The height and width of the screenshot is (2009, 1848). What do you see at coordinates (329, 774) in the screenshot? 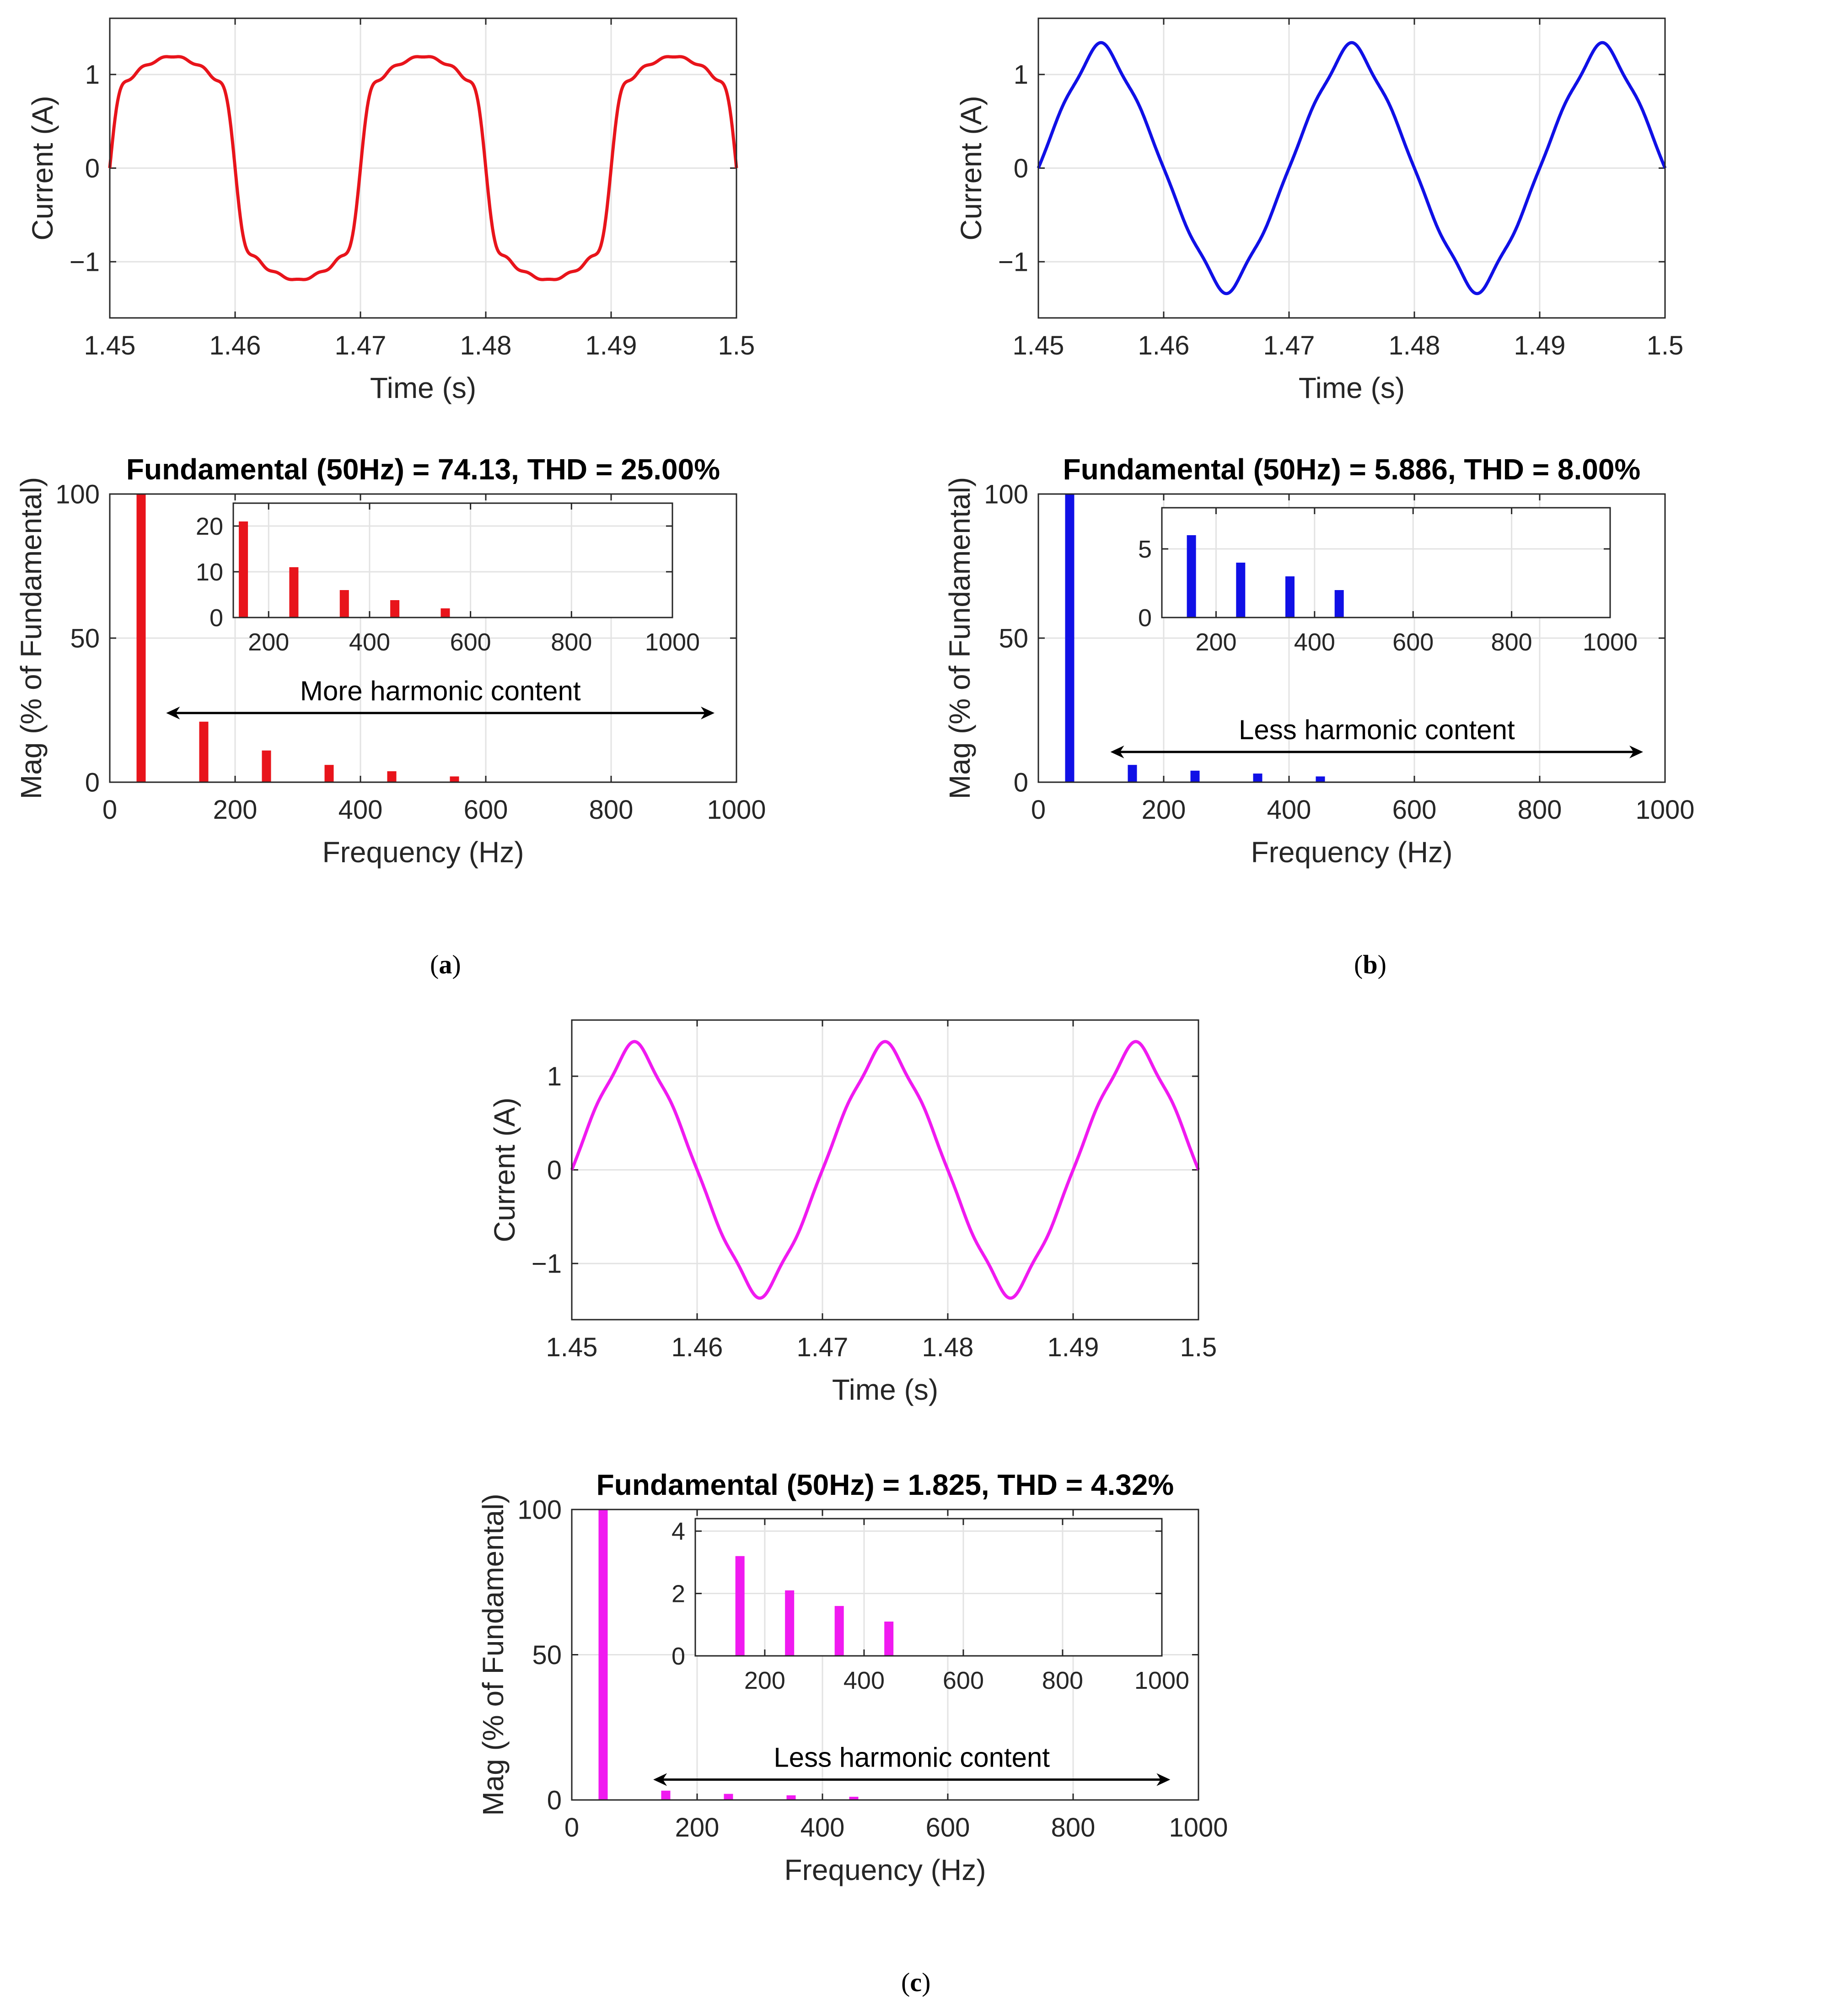
I see `spectrum-plot-a-bar-350hz` at bounding box center [329, 774].